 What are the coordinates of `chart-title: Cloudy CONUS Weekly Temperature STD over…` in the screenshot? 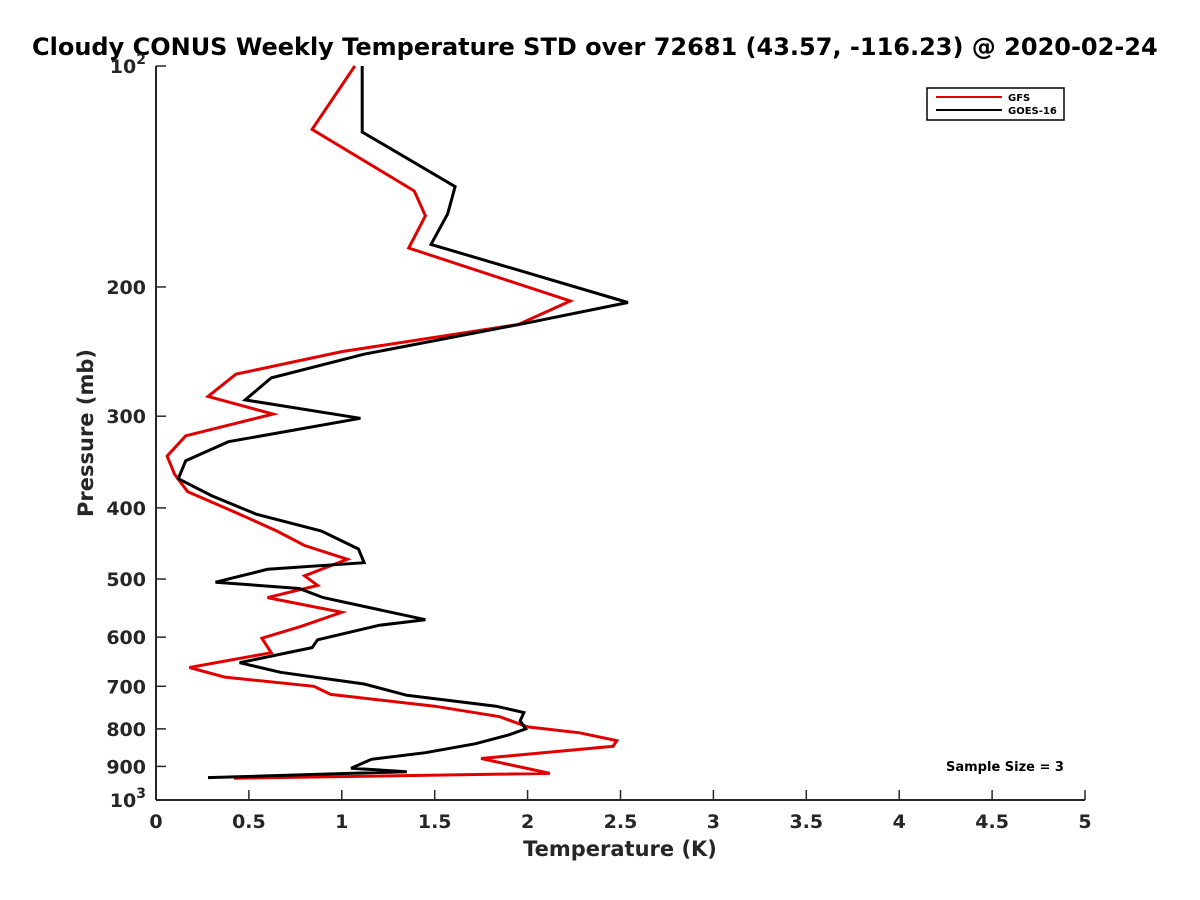 It's located at (595, 47).